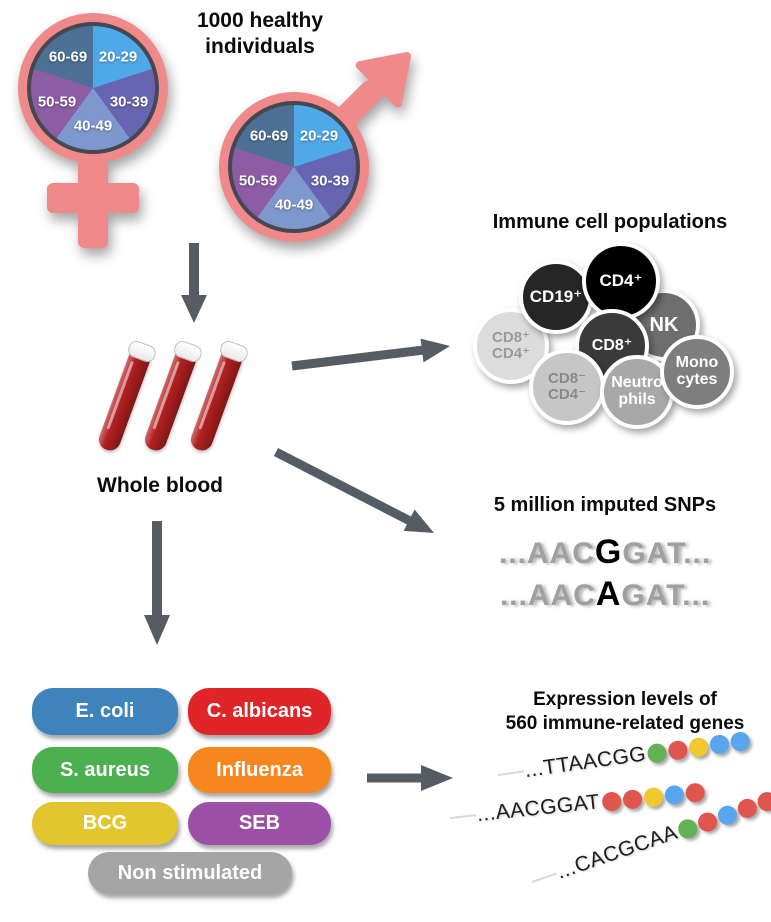 This screenshot has width=771, height=922. What do you see at coordinates (585, 762) in the screenshot?
I see `gene-sequence: ...TTAACGG` at bounding box center [585, 762].